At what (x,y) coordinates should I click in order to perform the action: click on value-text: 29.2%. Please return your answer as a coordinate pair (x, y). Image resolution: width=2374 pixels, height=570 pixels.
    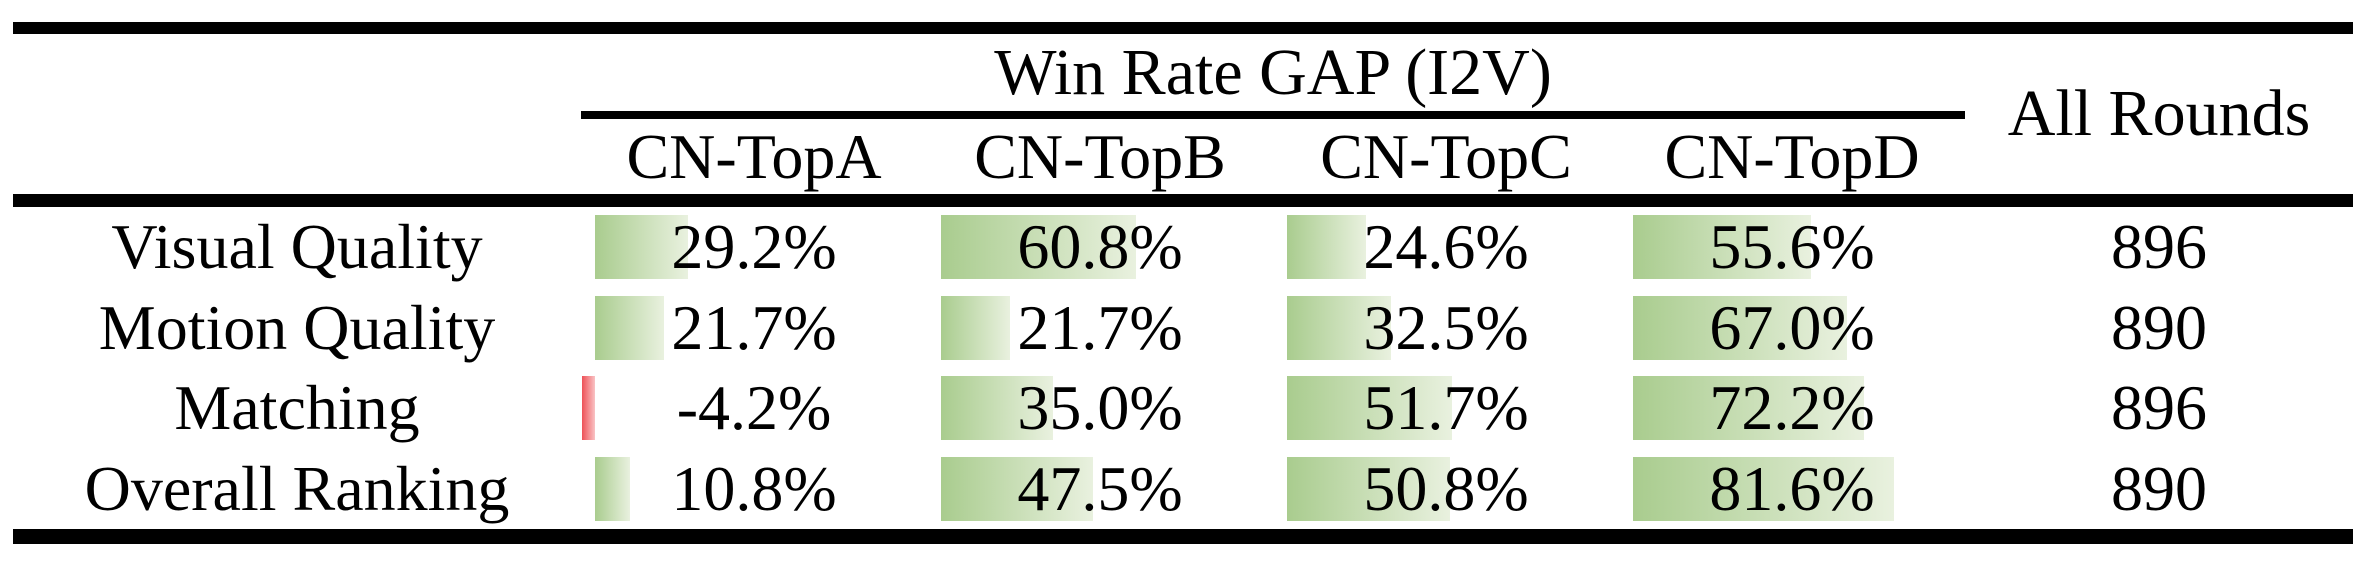
    Looking at the image, I should click on (754, 247).